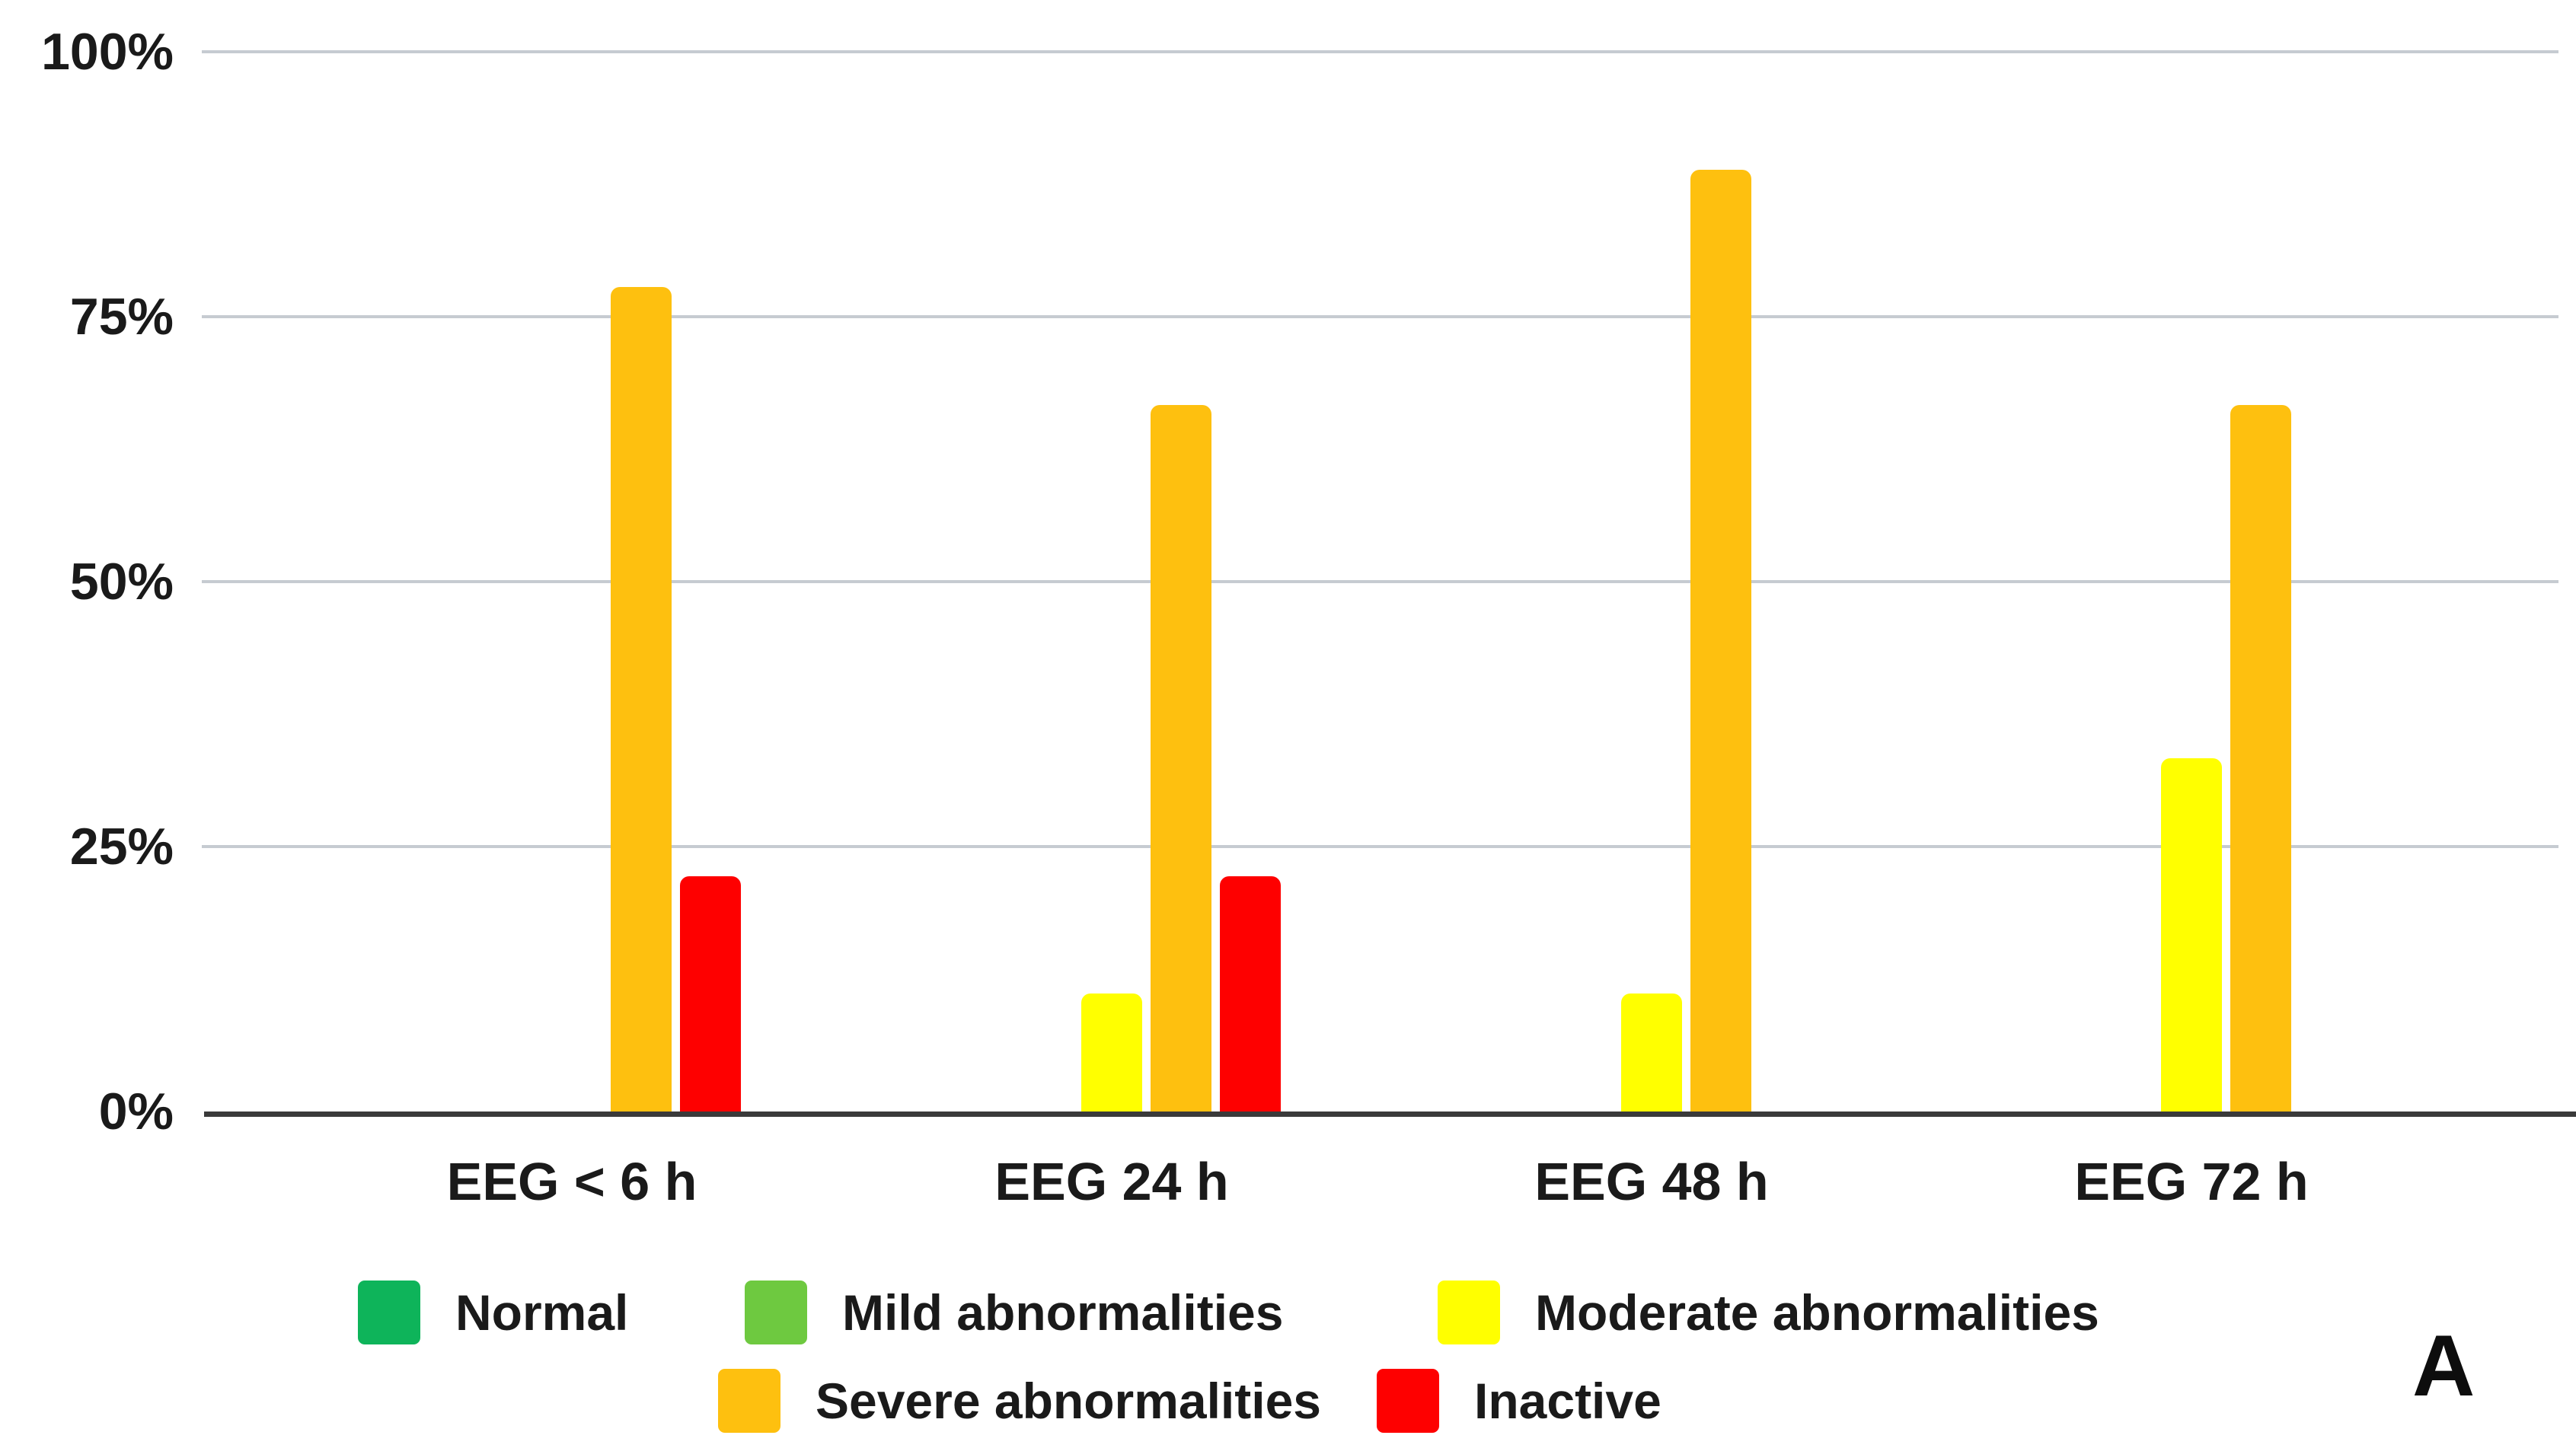 The image size is (2576, 1448). I want to click on legend-item-moderate-abnormalities: Moderate abnormalities, so click(1768, 1312).